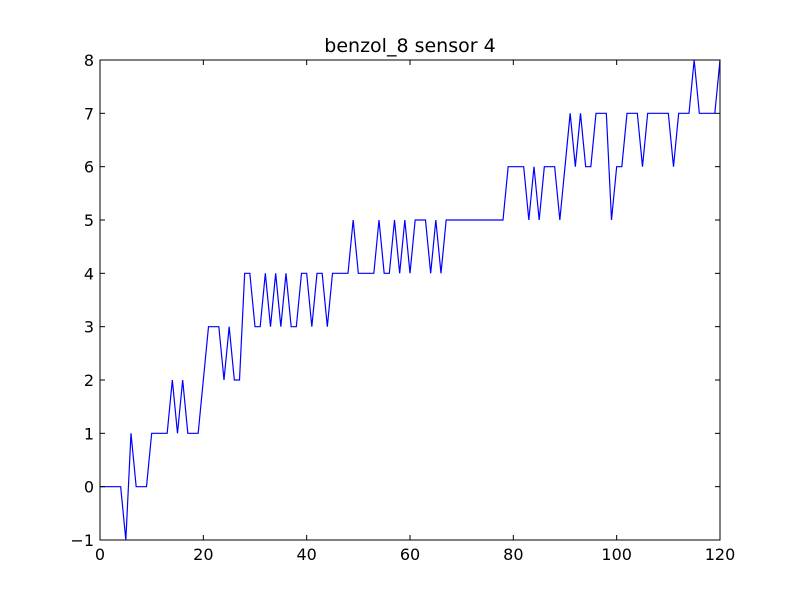 The image size is (800, 600). What do you see at coordinates (89, 327) in the screenshot?
I see `y-tick-label: 3` at bounding box center [89, 327].